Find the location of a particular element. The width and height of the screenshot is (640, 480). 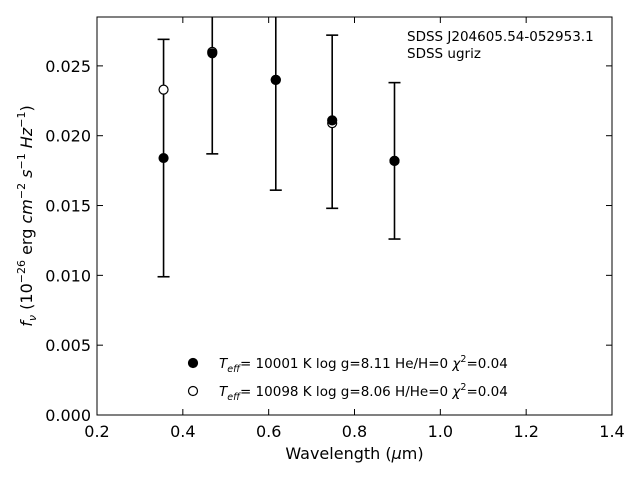

x-tick-label: 1.4 is located at coordinates (611, 431).